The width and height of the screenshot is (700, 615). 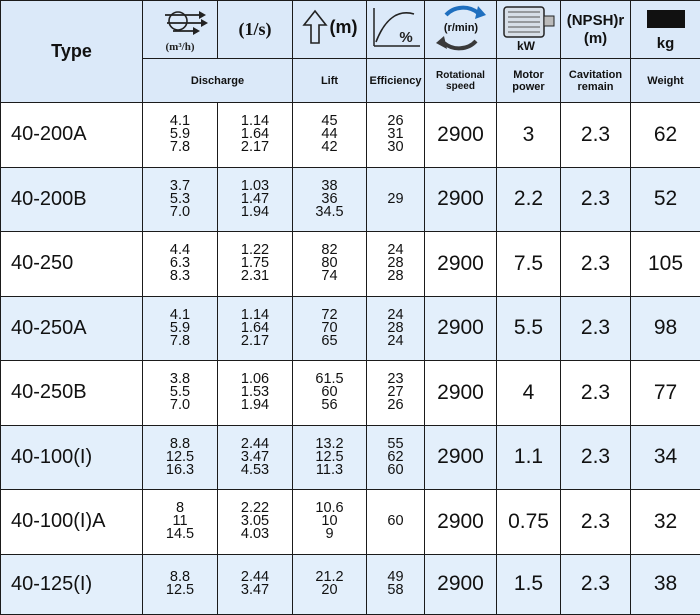 What do you see at coordinates (395, 341) in the screenshot?
I see `eff-value: 24` at bounding box center [395, 341].